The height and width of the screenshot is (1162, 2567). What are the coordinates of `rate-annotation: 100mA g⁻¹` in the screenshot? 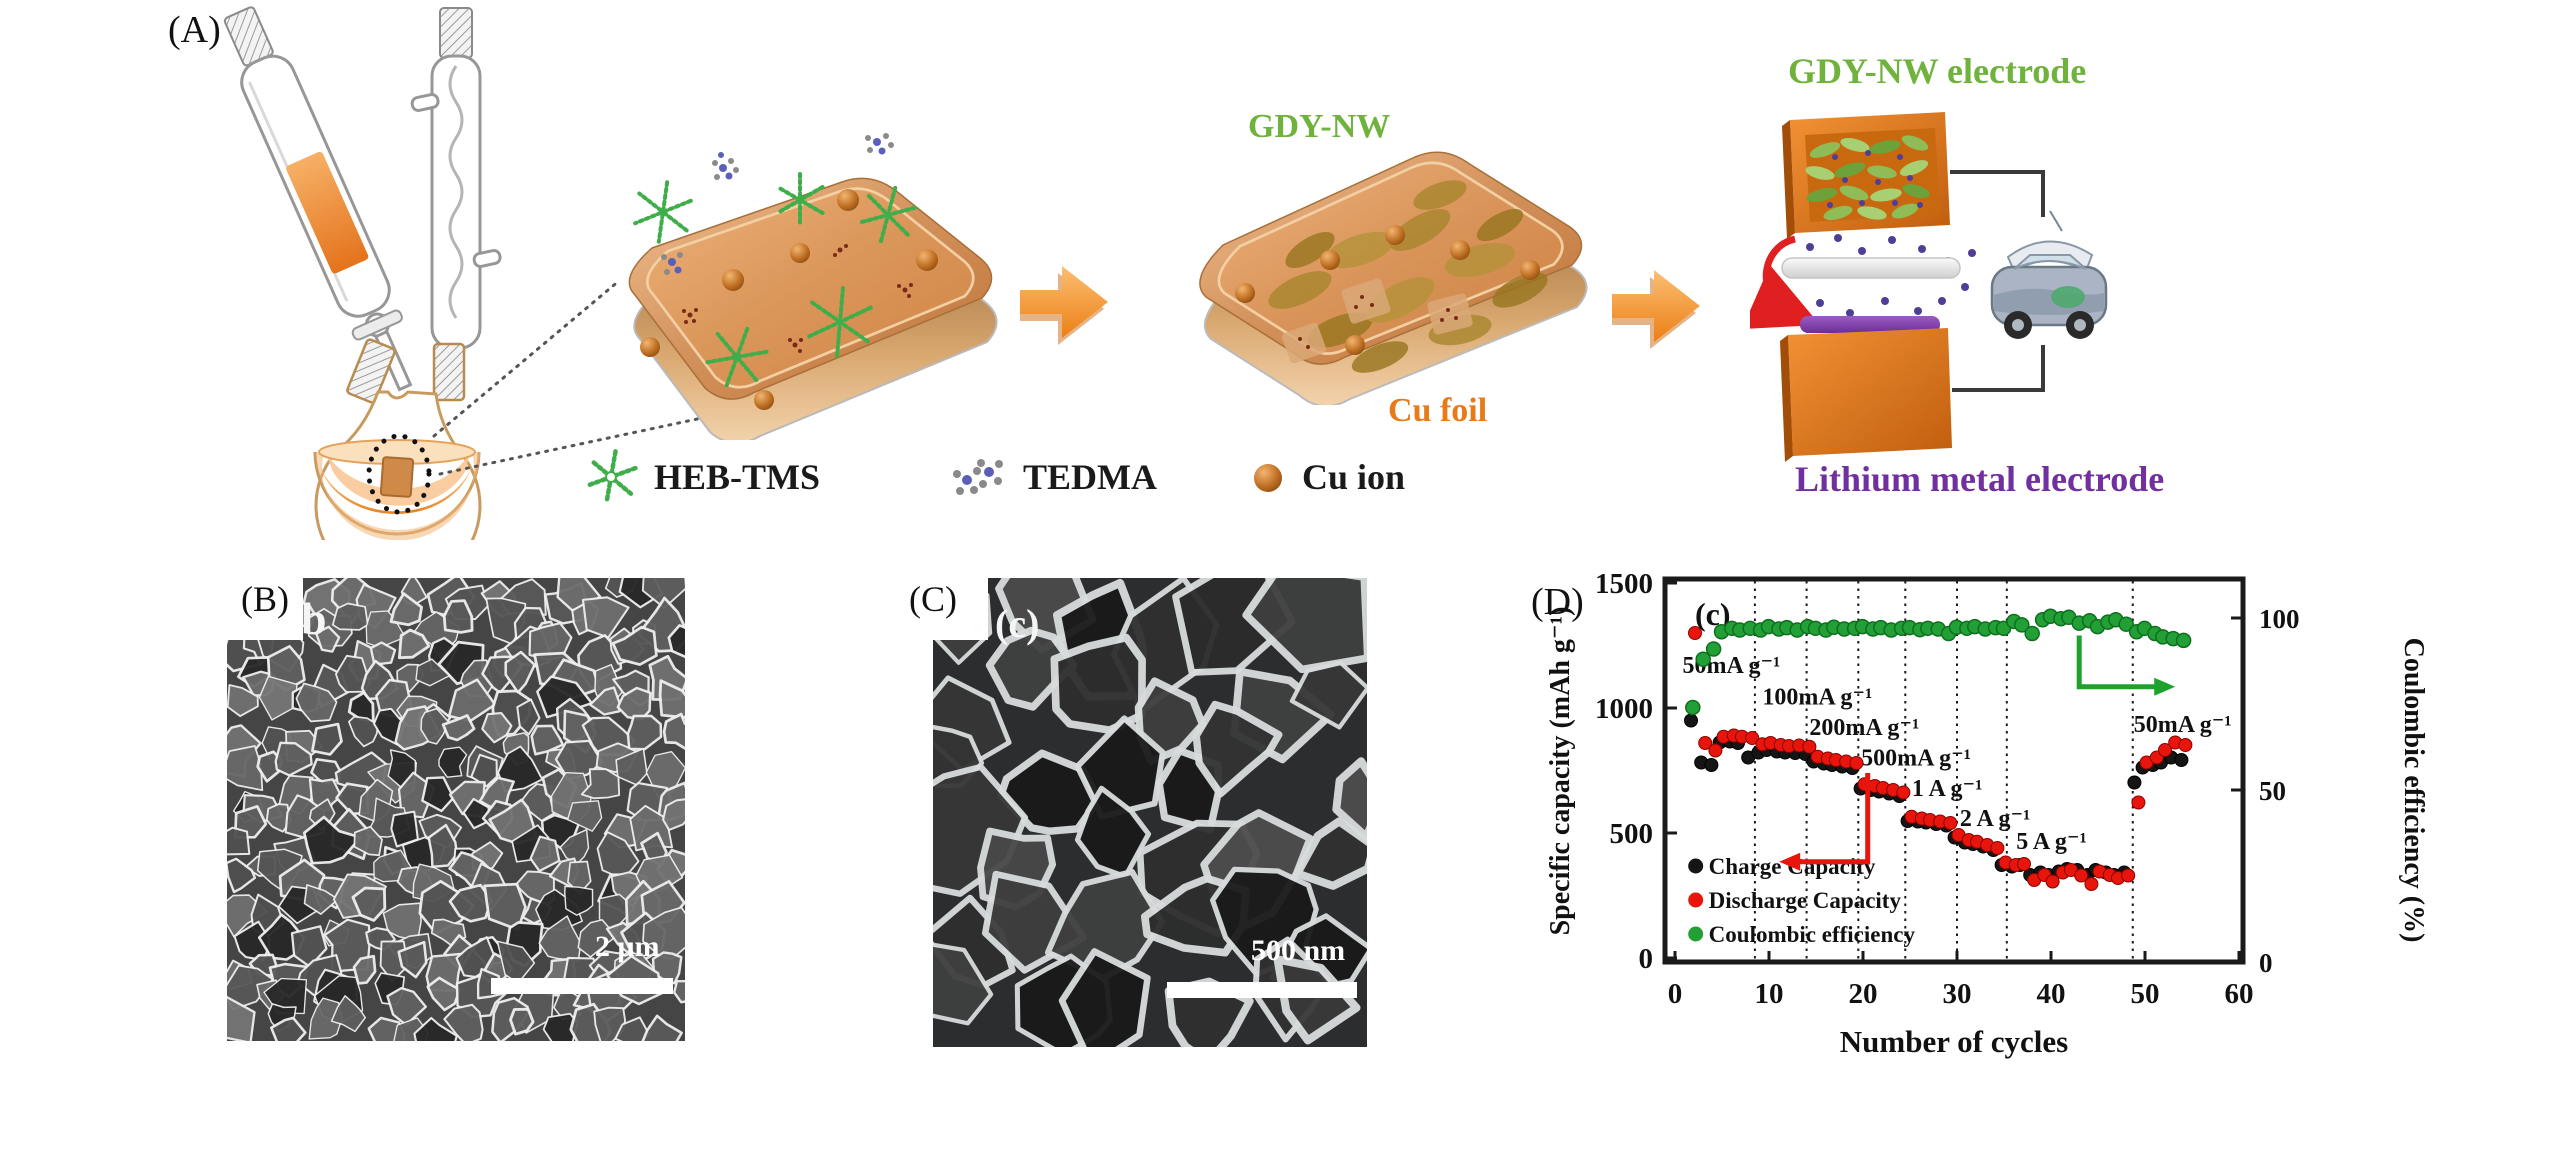 It's located at (1817, 697).